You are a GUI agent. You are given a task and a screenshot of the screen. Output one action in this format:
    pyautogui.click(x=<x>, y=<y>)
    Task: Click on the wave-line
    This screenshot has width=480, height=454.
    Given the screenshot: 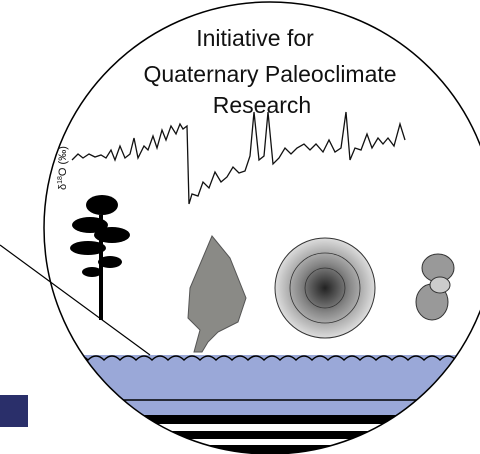 What is the action you would take?
    pyautogui.click(x=262, y=358)
    